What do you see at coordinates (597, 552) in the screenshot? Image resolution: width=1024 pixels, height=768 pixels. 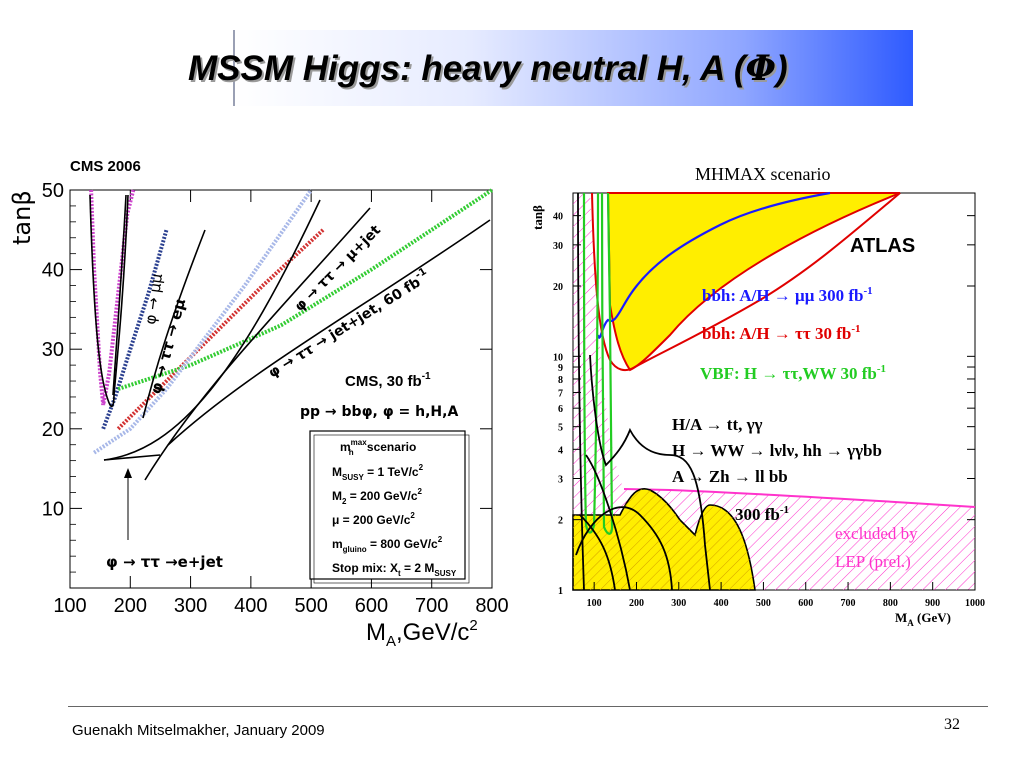 I see `atlas-hh-curve` at bounding box center [597, 552].